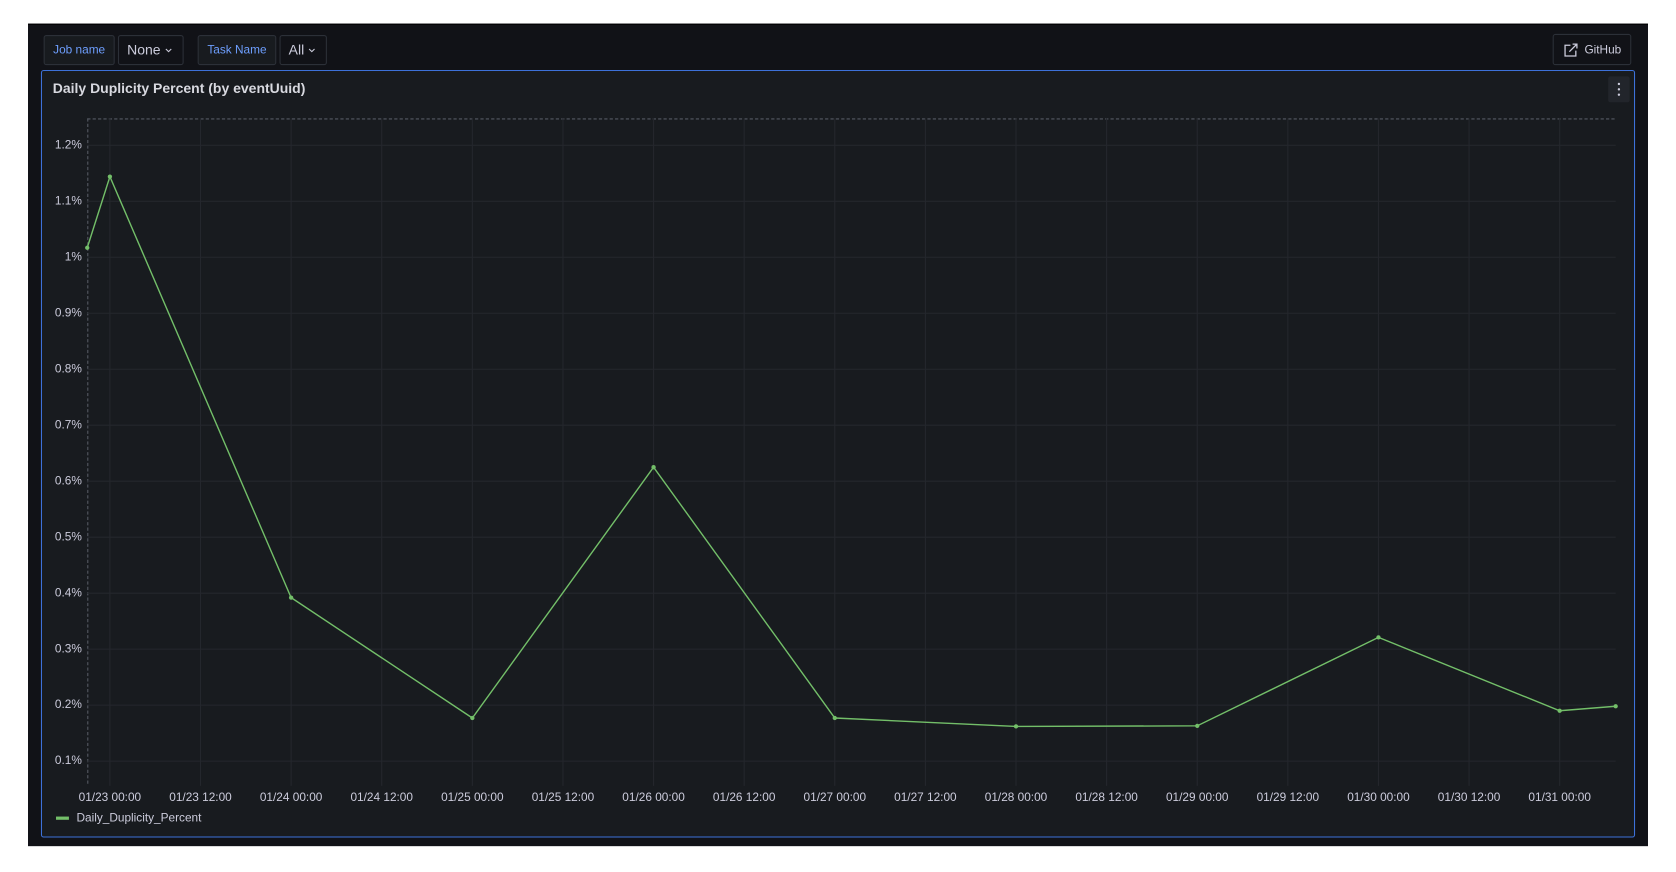 This screenshot has height=872, width=1676. I want to click on external-link-icon, so click(1571, 50).